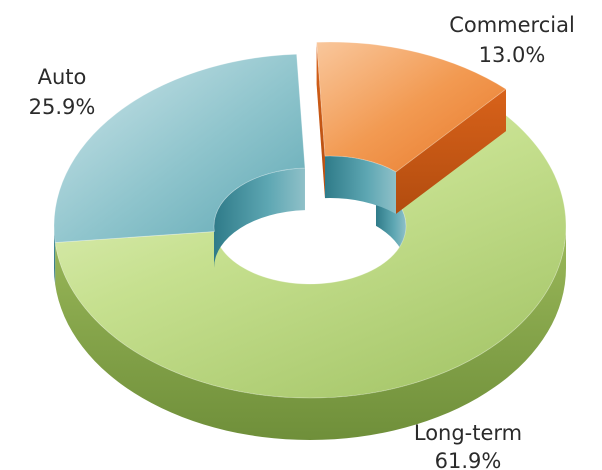 The width and height of the screenshot is (602, 470). Describe the element at coordinates (62, 107) in the screenshot. I see `slice-value-auto: 25.9%` at that location.